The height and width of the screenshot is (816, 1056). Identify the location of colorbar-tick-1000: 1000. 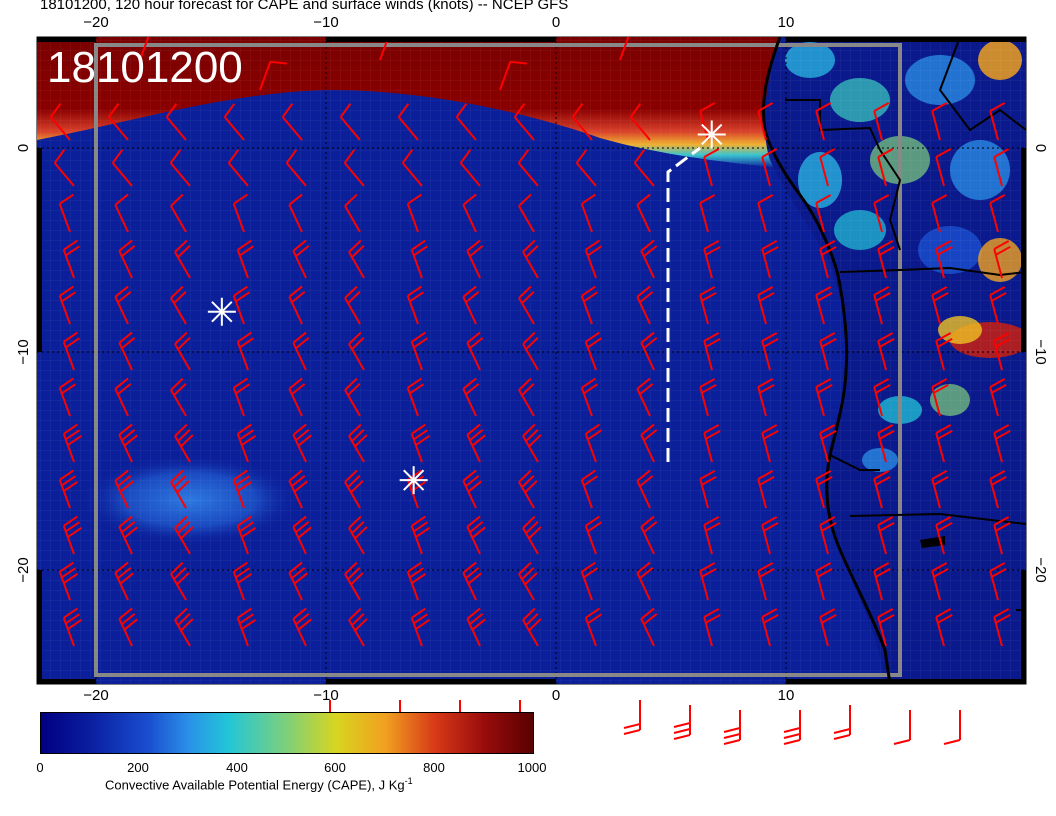
(532, 767).